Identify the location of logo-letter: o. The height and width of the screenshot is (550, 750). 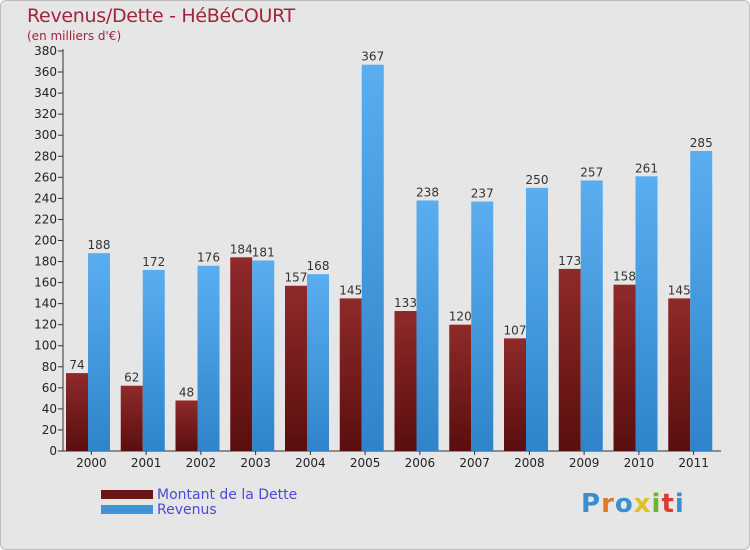
(624, 504).